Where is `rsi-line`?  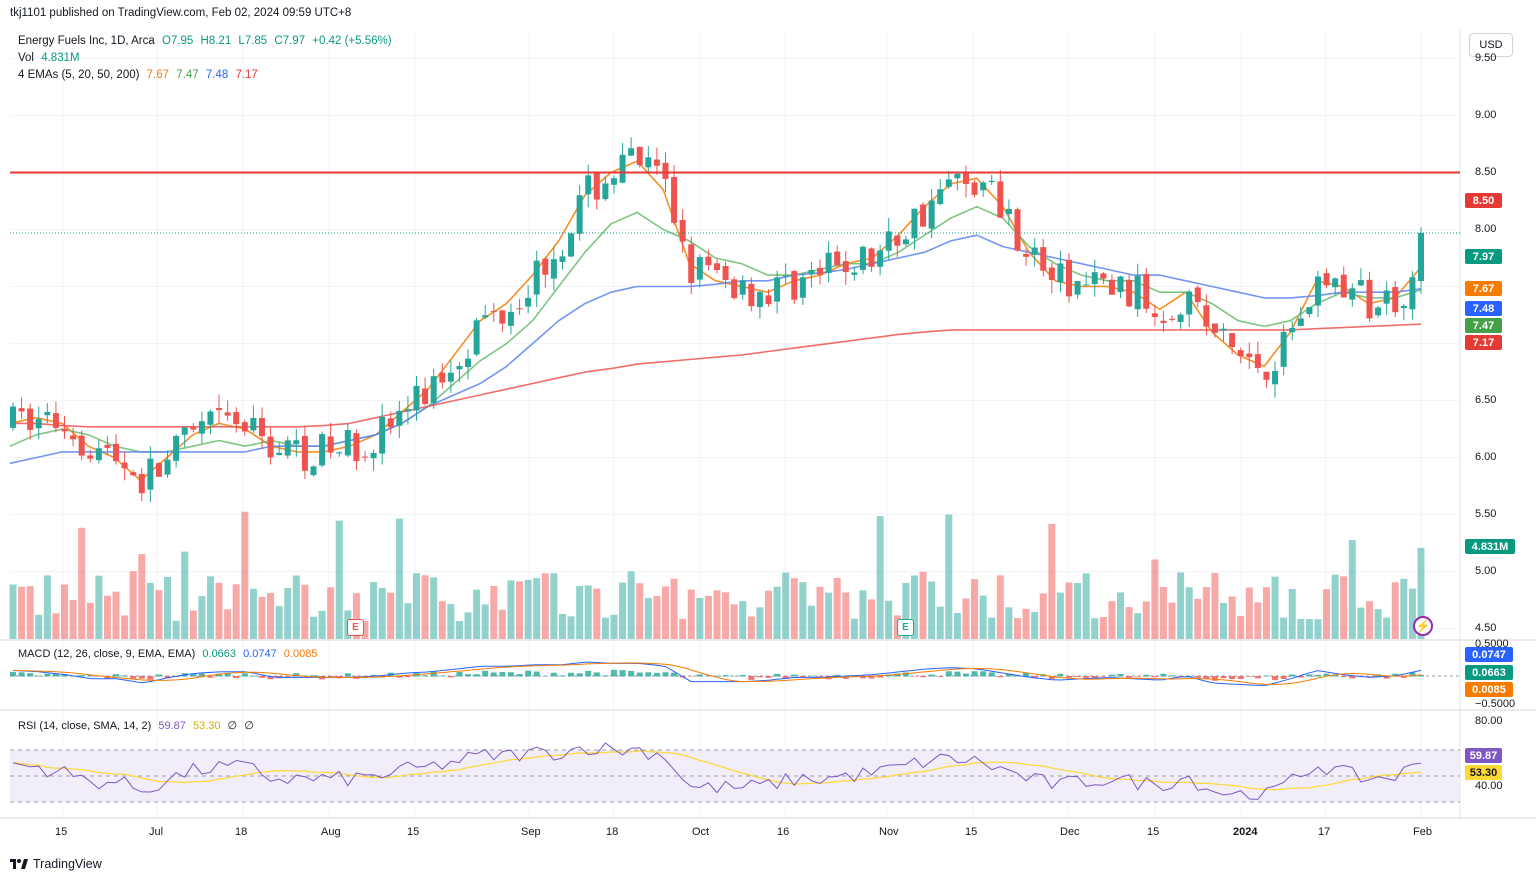
rsi-line is located at coordinates (717, 771).